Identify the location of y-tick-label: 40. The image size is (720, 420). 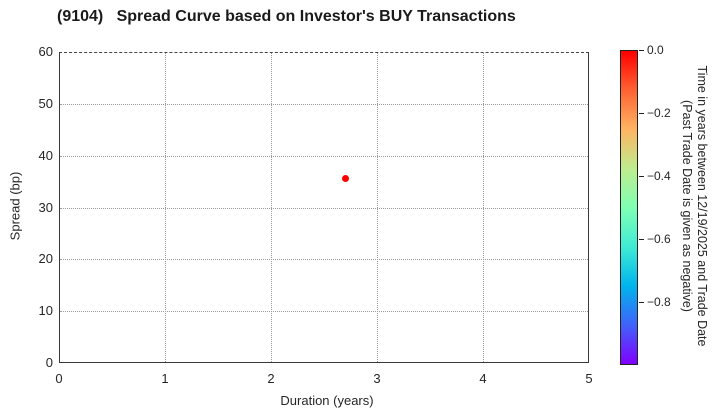
(45, 155).